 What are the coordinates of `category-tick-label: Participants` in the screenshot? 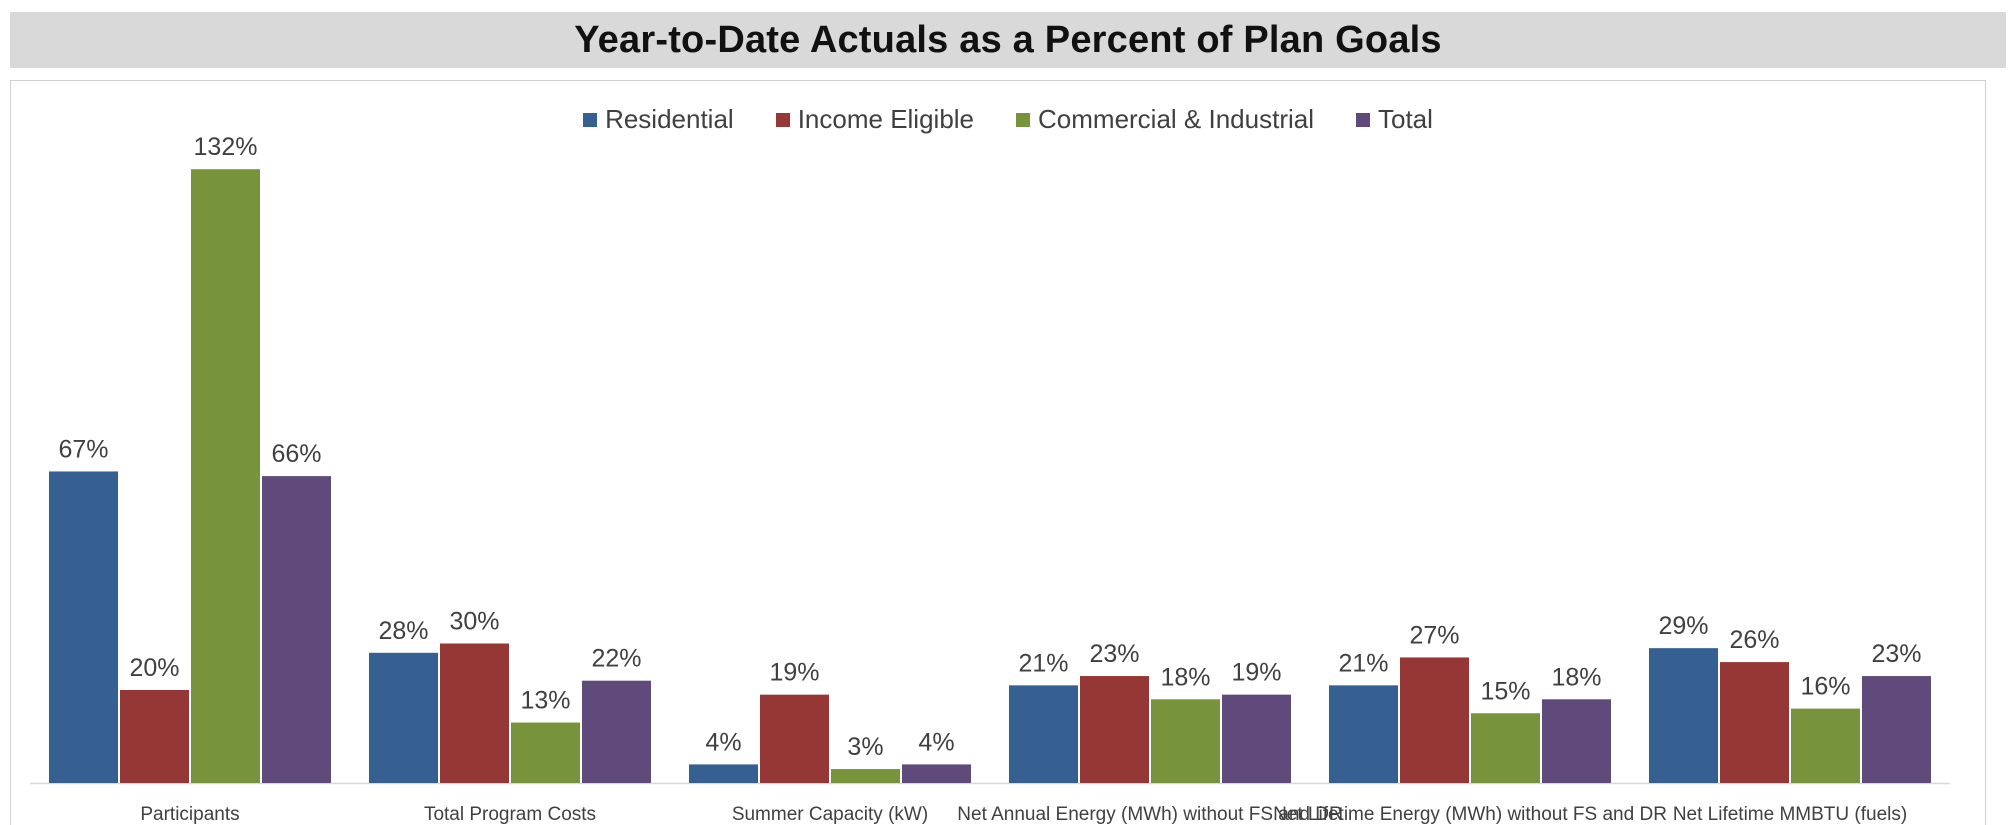 It's located at (189, 814).